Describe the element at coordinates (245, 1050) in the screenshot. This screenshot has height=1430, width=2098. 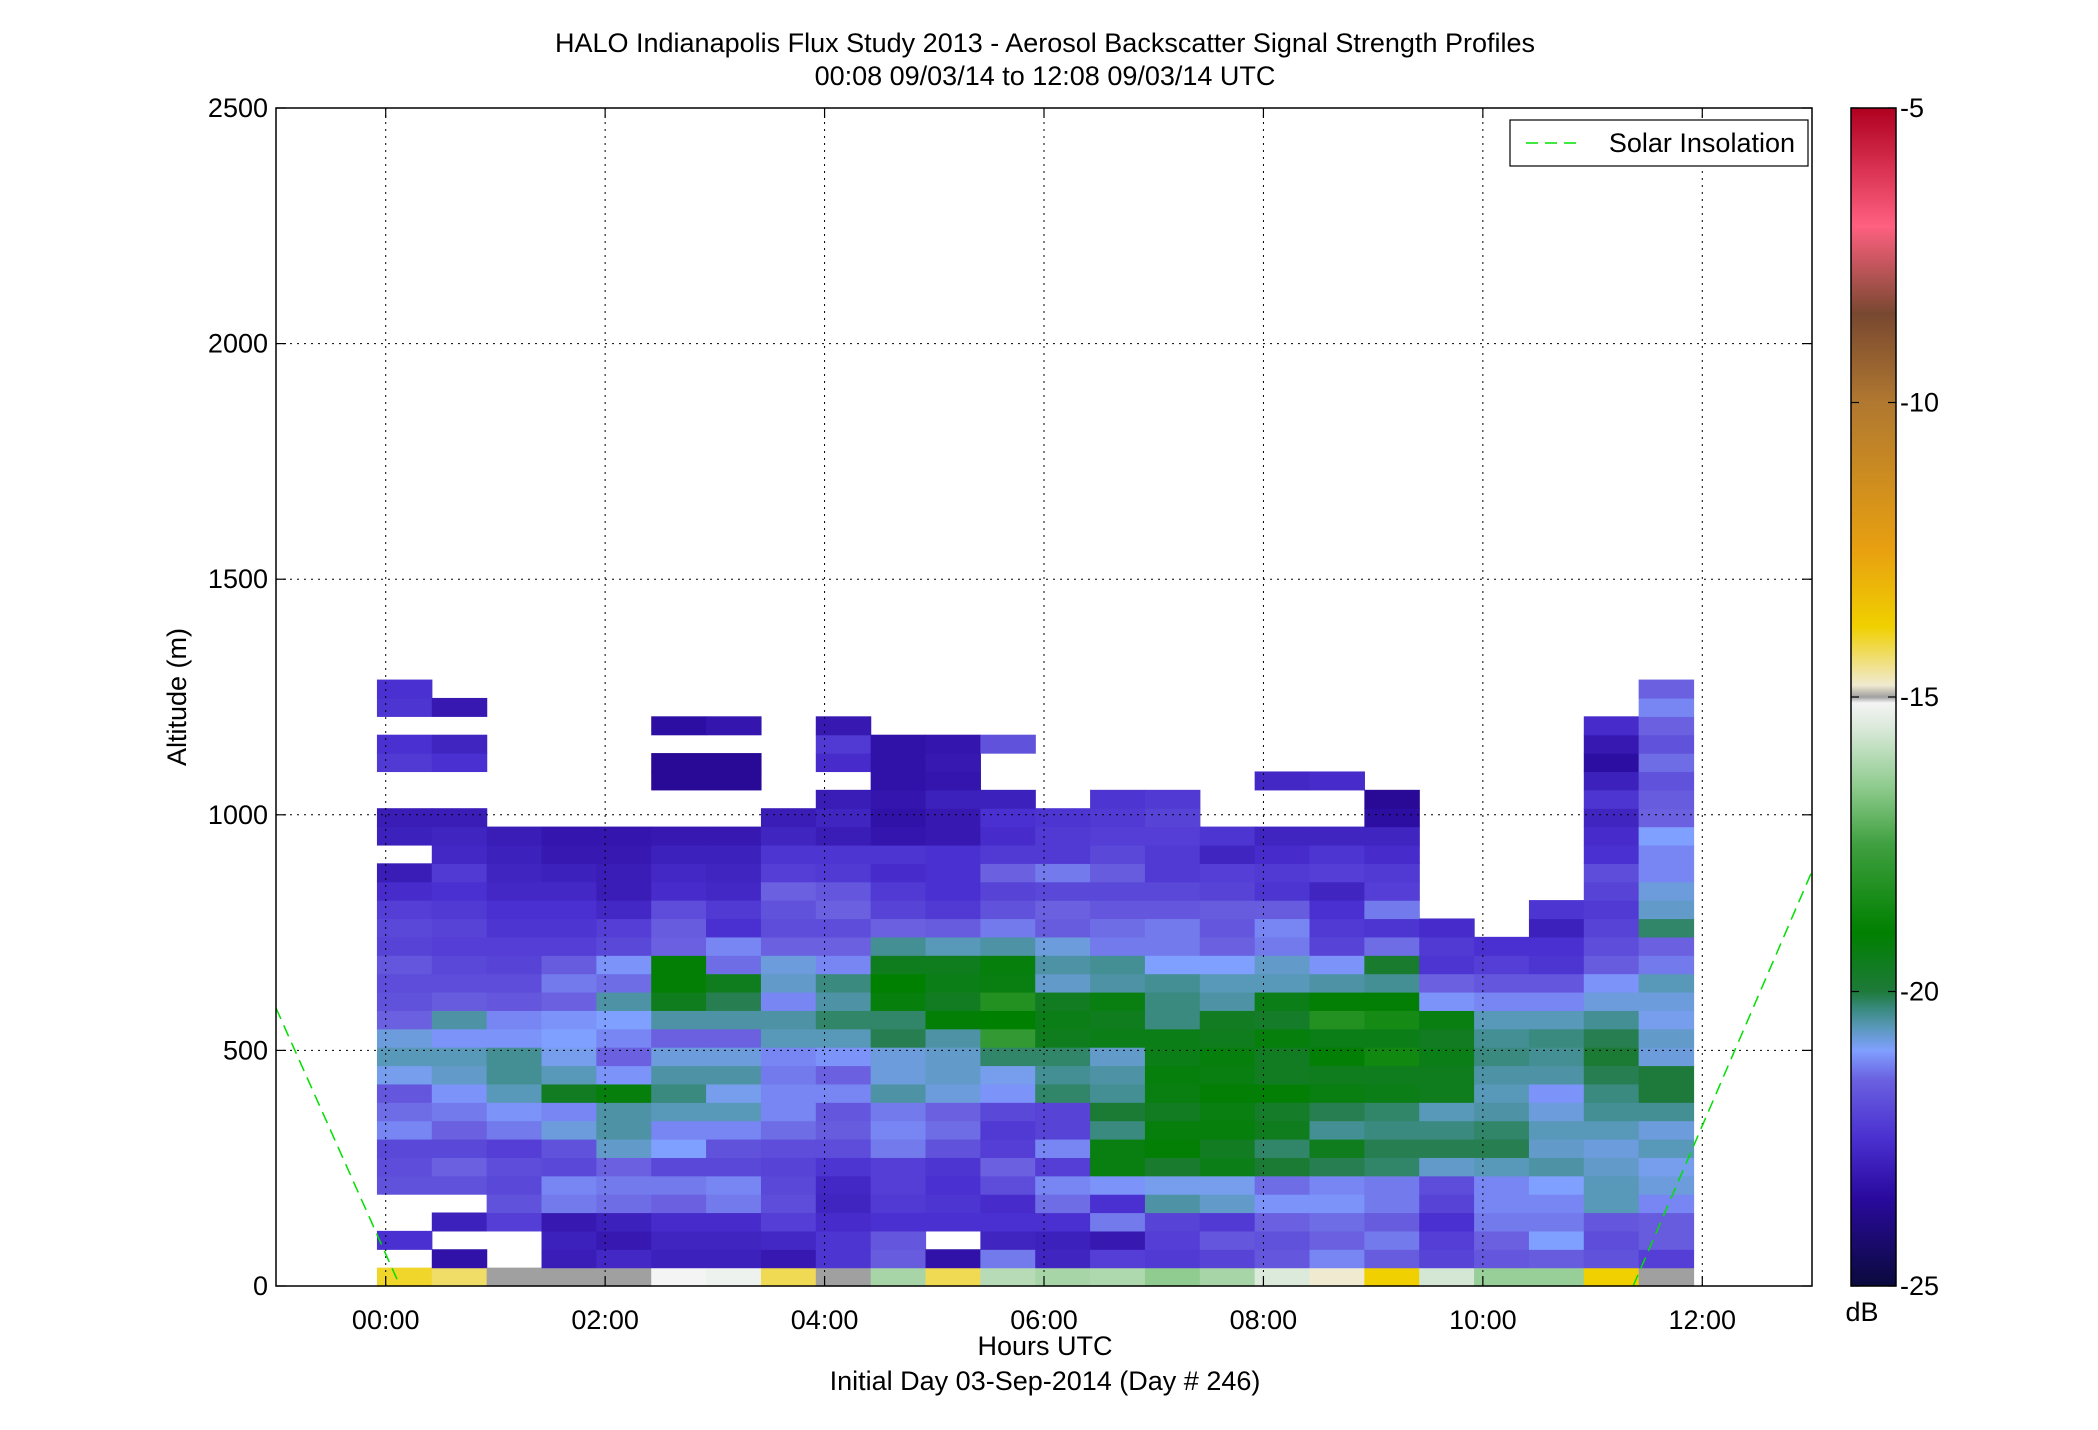
I see `y-tick-label: 500` at that location.